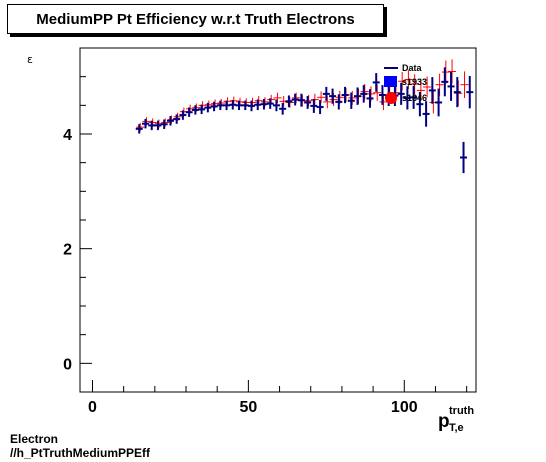 Image resolution: width=546 pixels, height=462 pixels. Describe the element at coordinates (404, 407) in the screenshot. I see `x-tick-label: 100` at that location.